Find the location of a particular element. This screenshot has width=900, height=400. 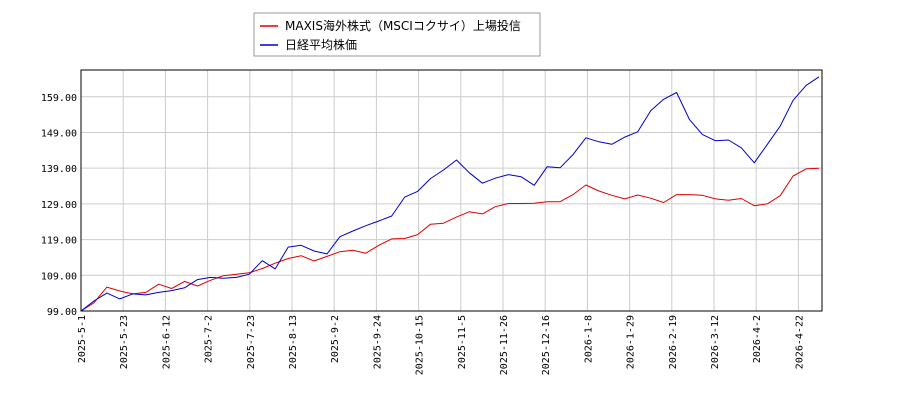

x-tick-label: 2026-4-22 is located at coordinates (799, 342).